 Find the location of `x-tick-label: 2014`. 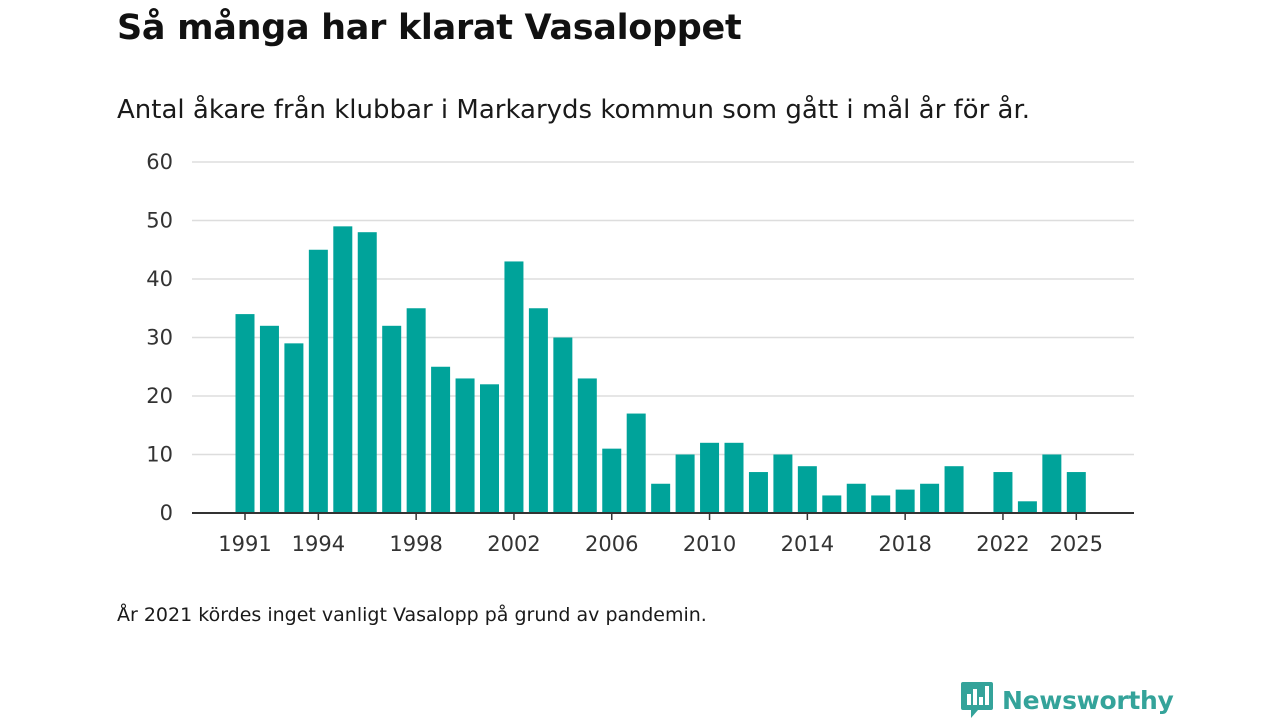

x-tick-label: 2014 is located at coordinates (807, 544).